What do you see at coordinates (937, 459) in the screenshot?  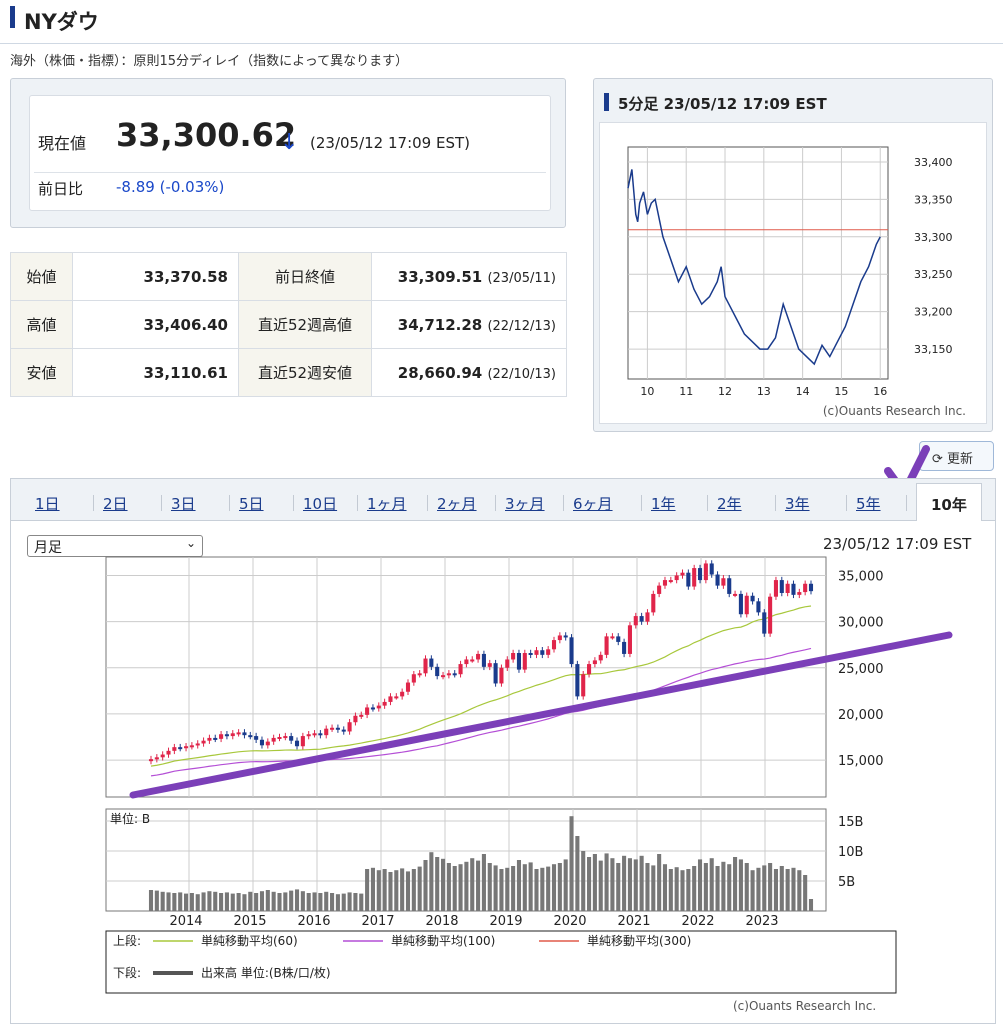 I see `refresh-icon: ⟳` at bounding box center [937, 459].